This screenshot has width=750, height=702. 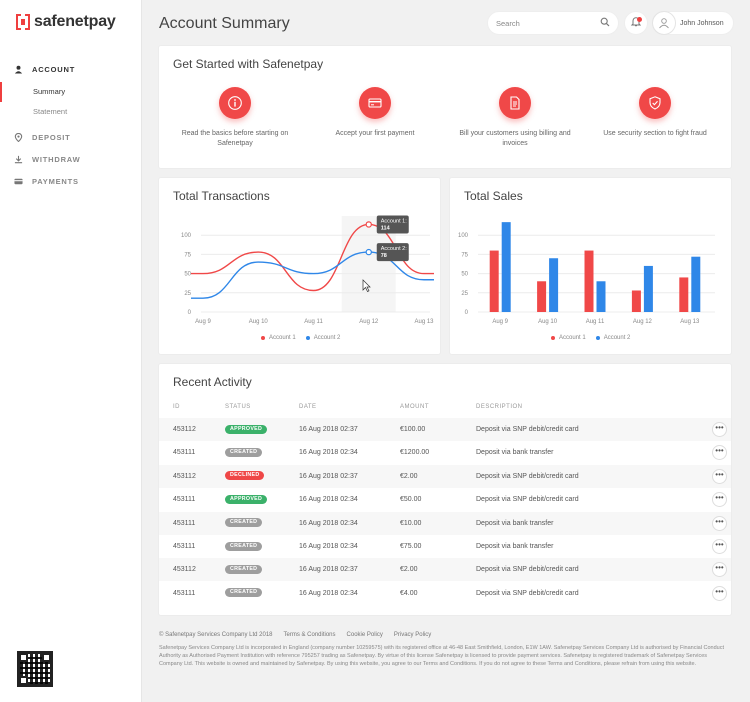 I want to click on search-input, so click(x=548, y=23).